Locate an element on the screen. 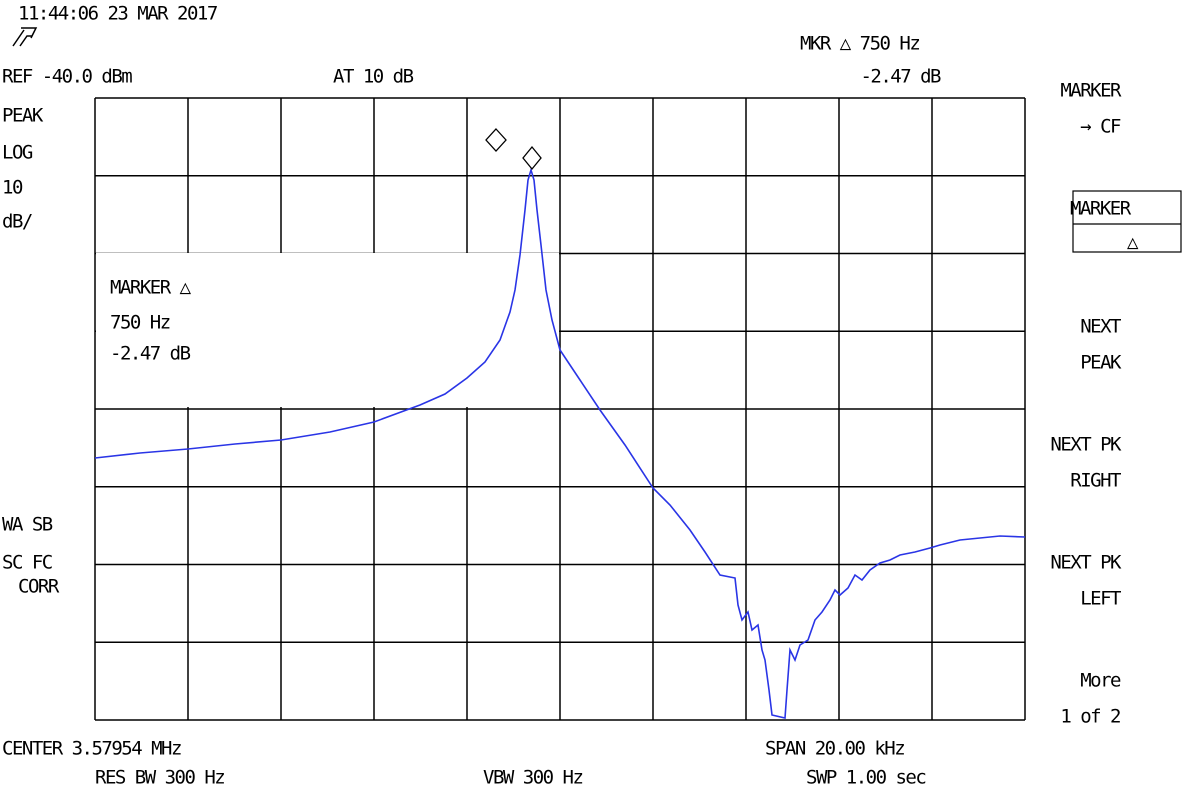 This screenshot has width=1186, height=790. softkey-label: More is located at coordinates (1101, 681).